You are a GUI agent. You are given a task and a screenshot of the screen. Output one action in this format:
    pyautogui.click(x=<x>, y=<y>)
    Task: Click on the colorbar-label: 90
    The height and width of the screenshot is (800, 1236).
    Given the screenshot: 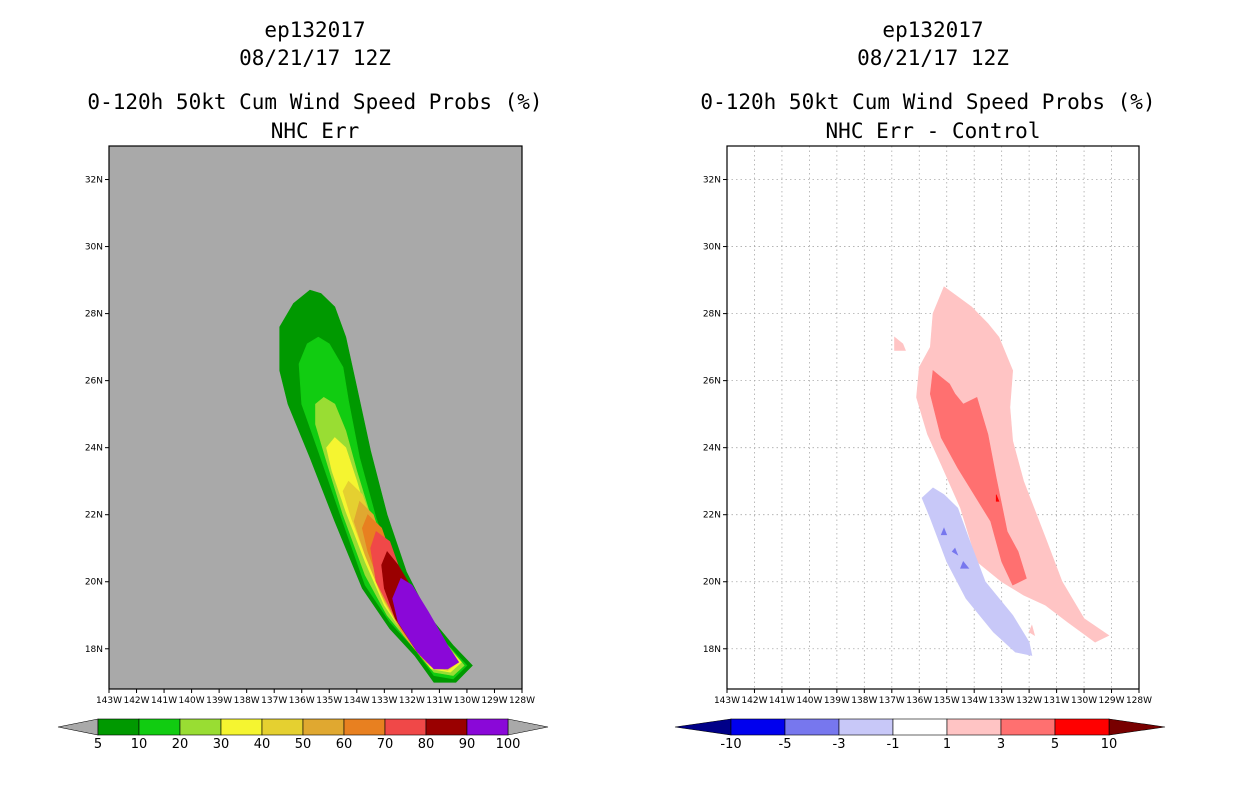 What is the action you would take?
    pyautogui.click(x=467, y=744)
    